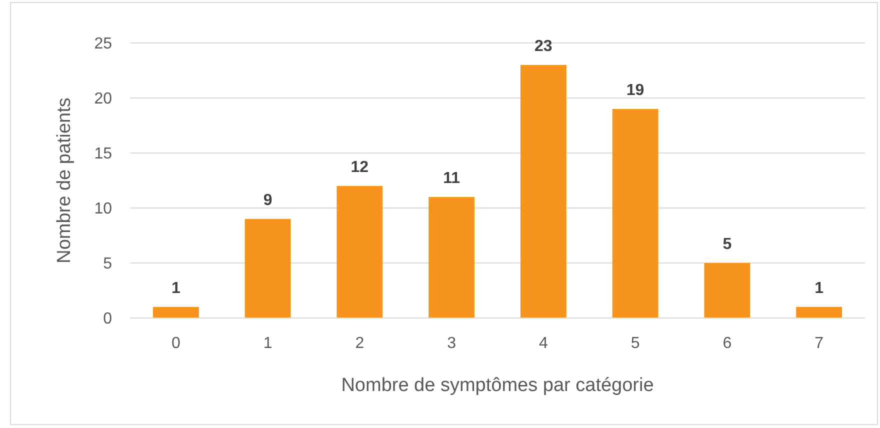 The width and height of the screenshot is (880, 428). Describe the element at coordinates (543, 46) in the screenshot. I see `data-label: 23` at that location.